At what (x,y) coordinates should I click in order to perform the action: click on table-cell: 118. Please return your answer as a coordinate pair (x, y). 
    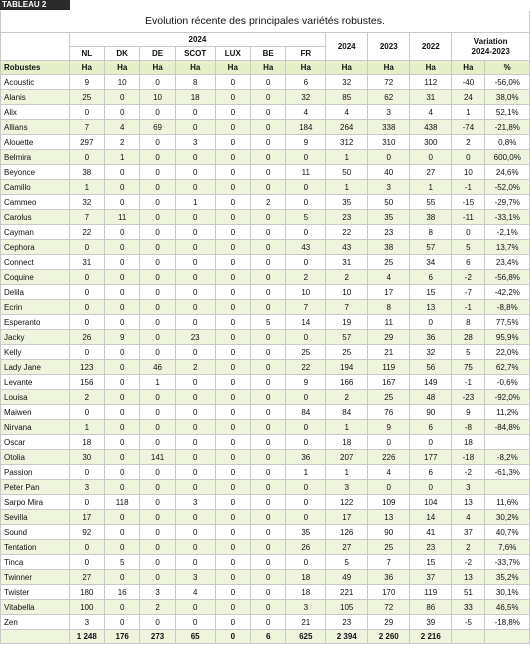
    Looking at the image, I should click on (122, 502).